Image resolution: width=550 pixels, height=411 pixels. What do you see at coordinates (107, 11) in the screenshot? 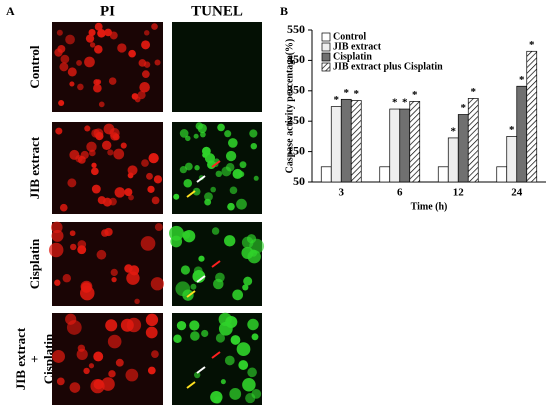
I see `column-header: PI` at bounding box center [107, 11].